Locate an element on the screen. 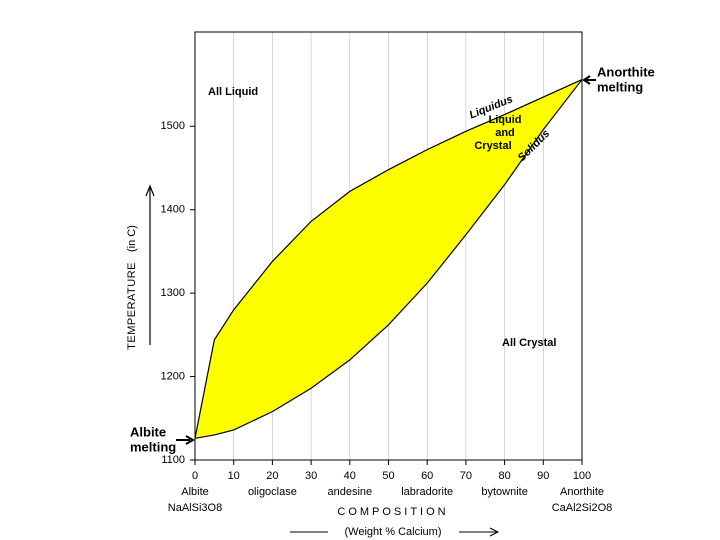 The width and height of the screenshot is (720, 540). x-tick-label: 30 is located at coordinates (311, 476).